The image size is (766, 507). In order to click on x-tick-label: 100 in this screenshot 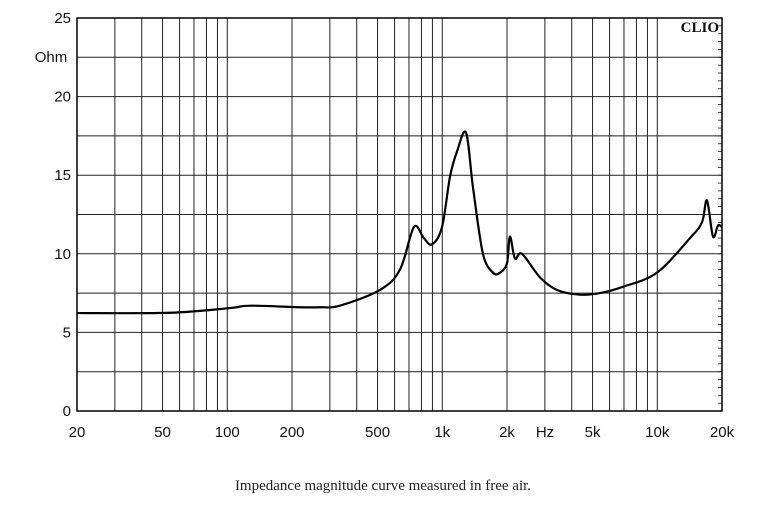, I will do `click(227, 432)`.